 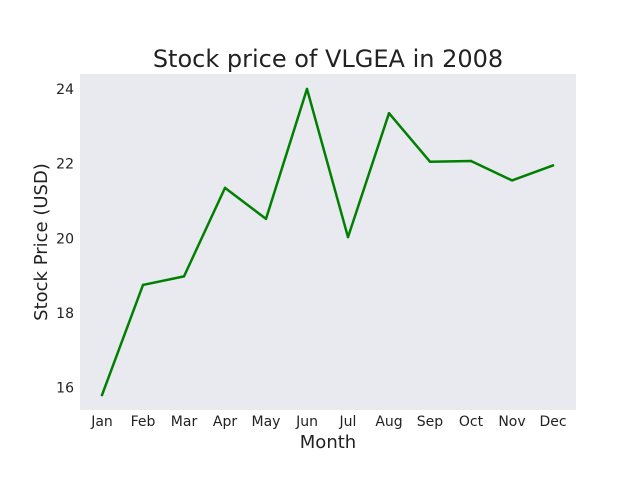 I want to click on x-tick-label: Dec, so click(x=552, y=422).